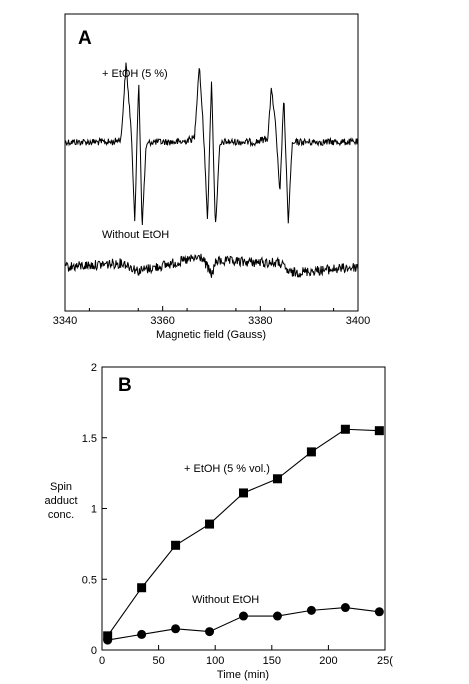 Image resolution: width=469 pixels, height=684 pixels. What do you see at coordinates (272, 661) in the screenshot?
I see `panel-b-x-tick-label: 150` at bounding box center [272, 661].